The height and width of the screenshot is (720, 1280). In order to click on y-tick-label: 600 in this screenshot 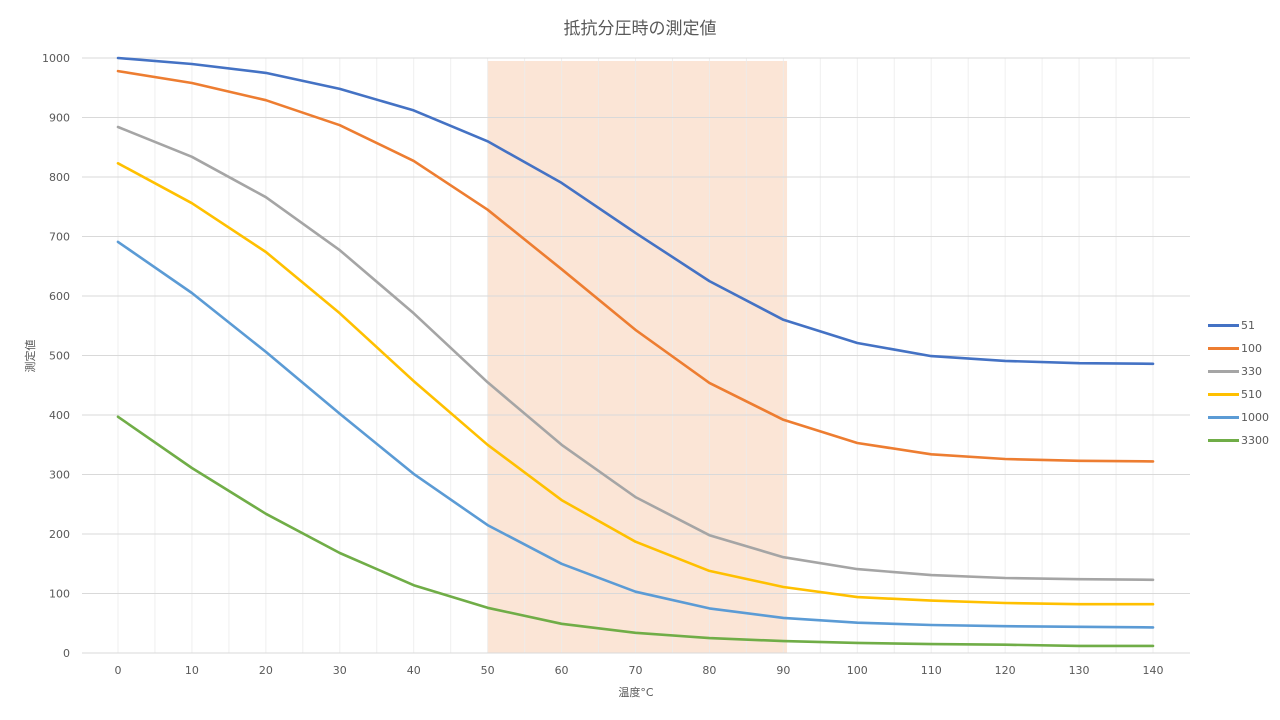, I will do `click(59, 296)`.